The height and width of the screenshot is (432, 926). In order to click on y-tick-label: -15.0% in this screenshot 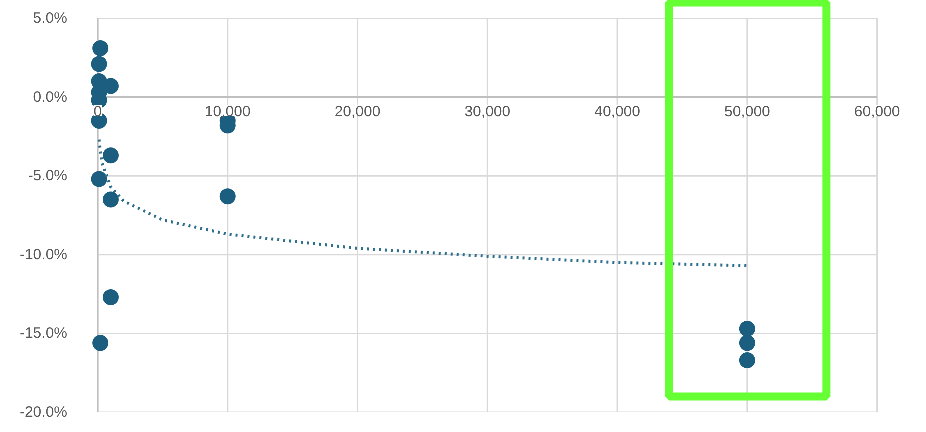, I will do `click(44, 333)`.